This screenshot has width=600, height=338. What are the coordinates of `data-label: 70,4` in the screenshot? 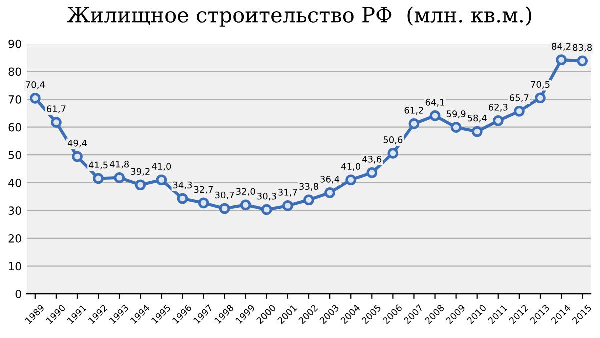 It's located at (35, 86).